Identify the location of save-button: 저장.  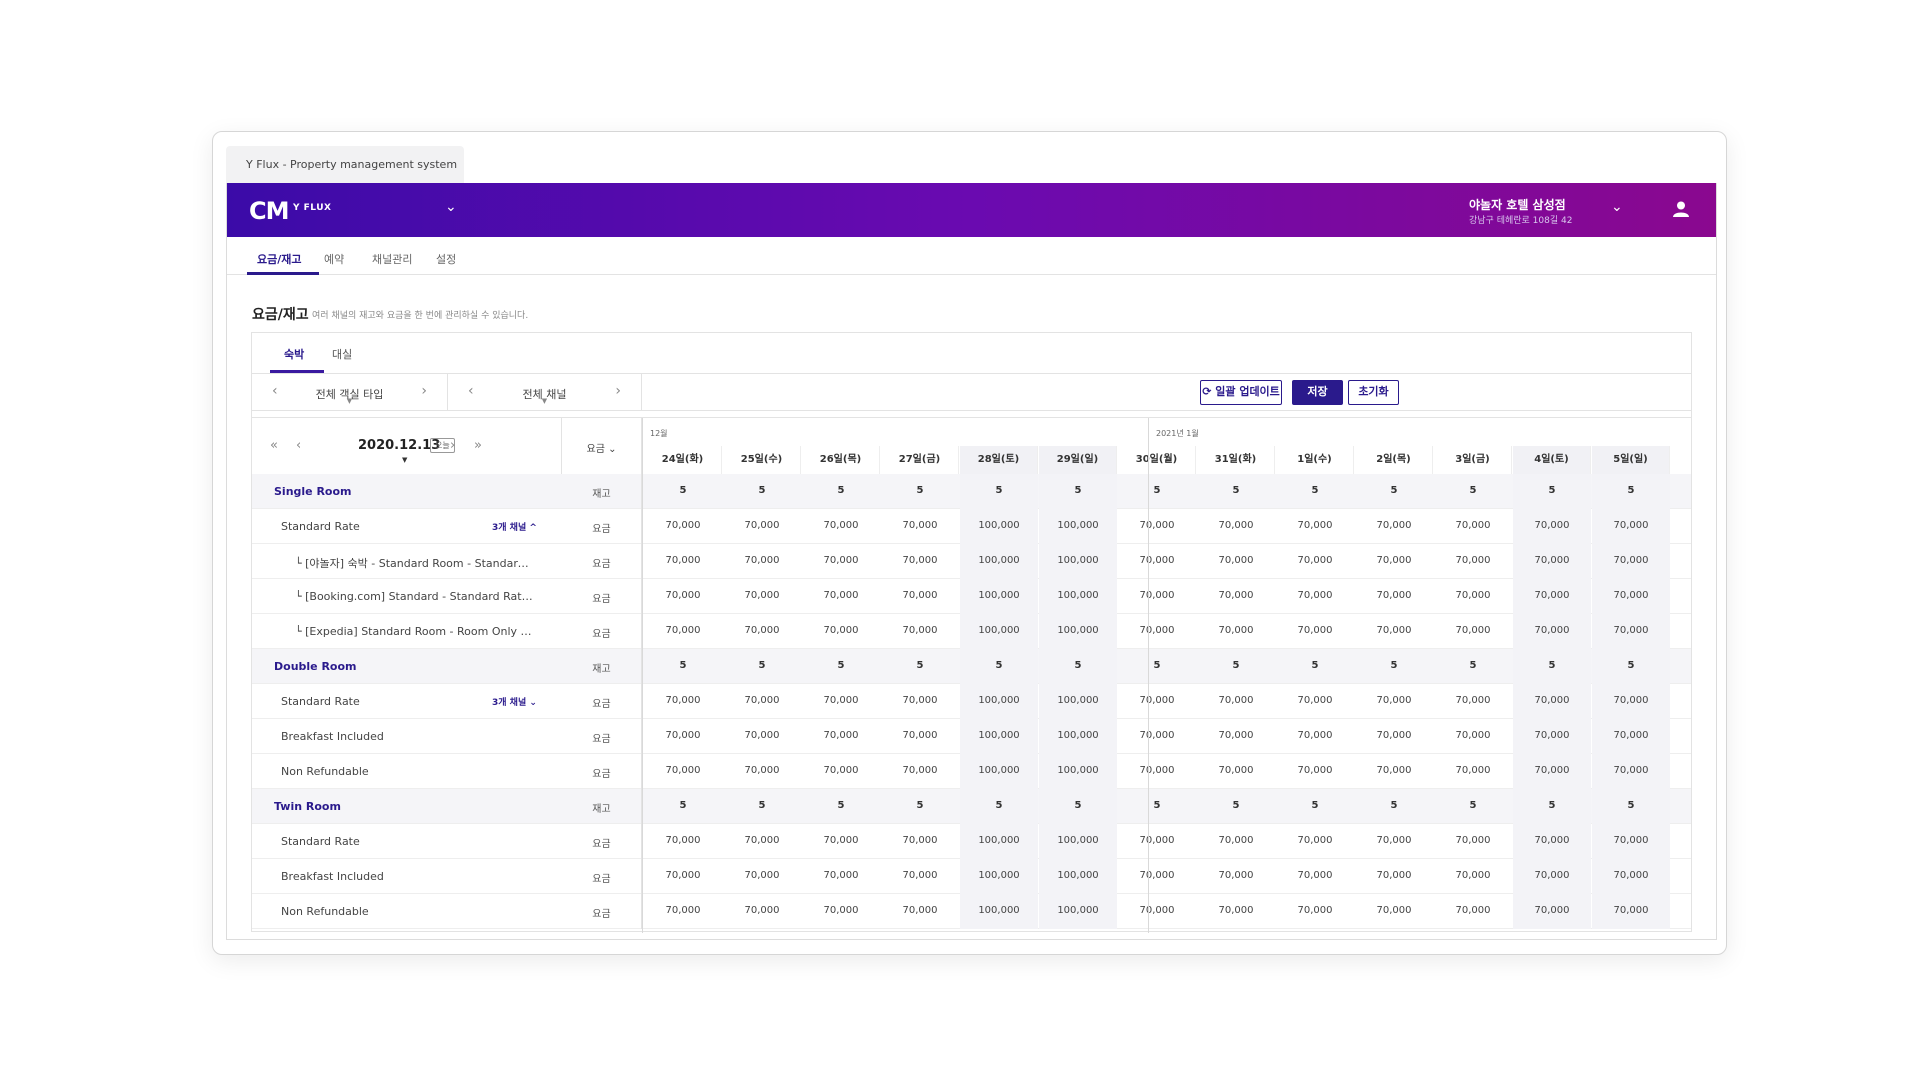
(1317, 392).